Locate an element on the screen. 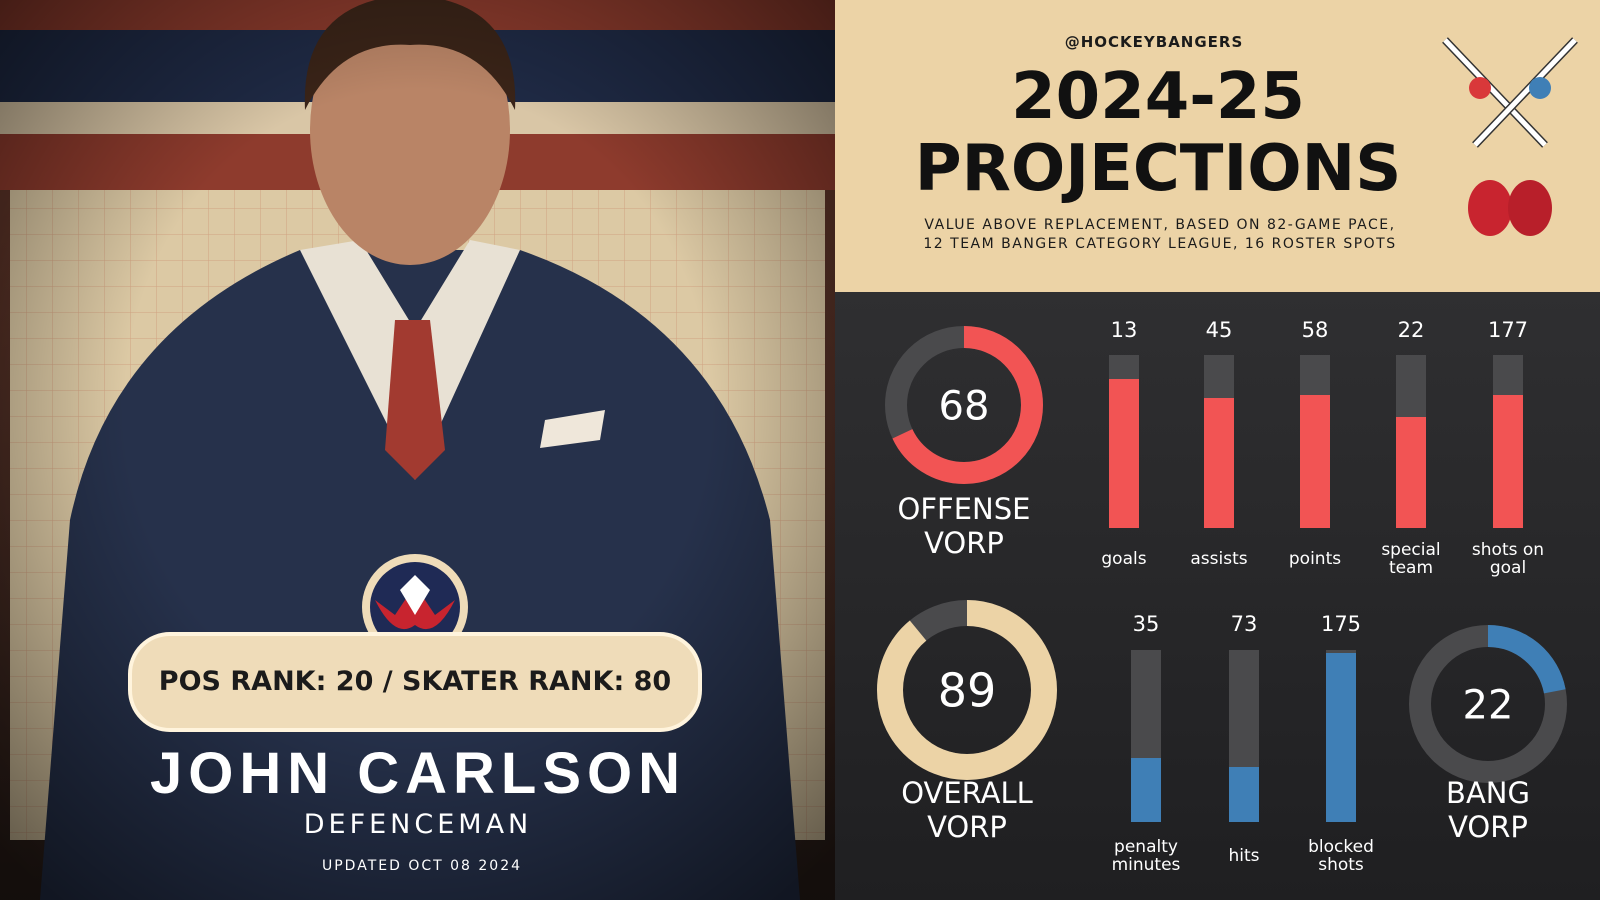 The height and width of the screenshot is (900, 1600). bar-value: 58 is located at coordinates (1315, 330).